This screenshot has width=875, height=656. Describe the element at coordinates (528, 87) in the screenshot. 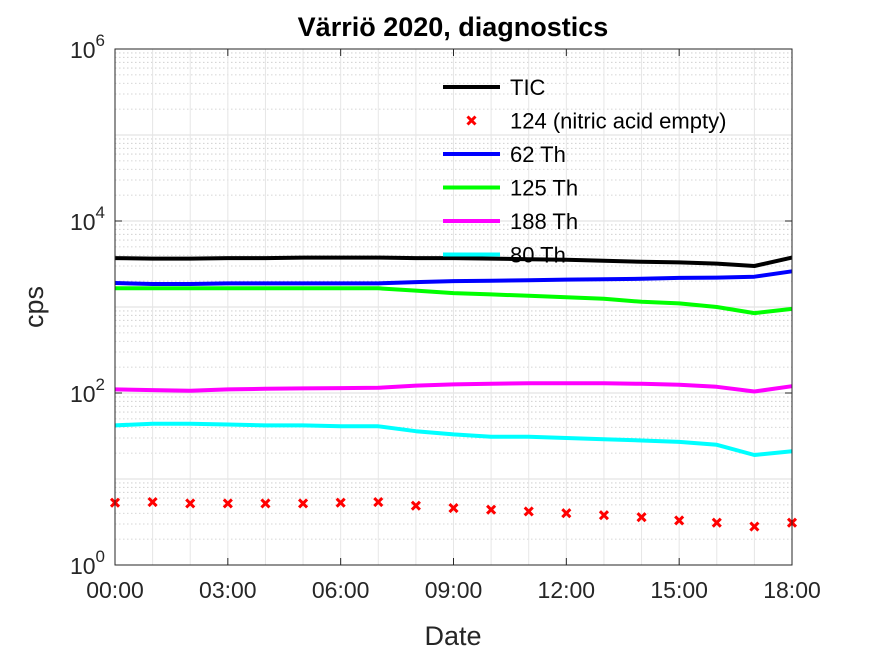

I see `legend-label-tic: TIC` at that location.